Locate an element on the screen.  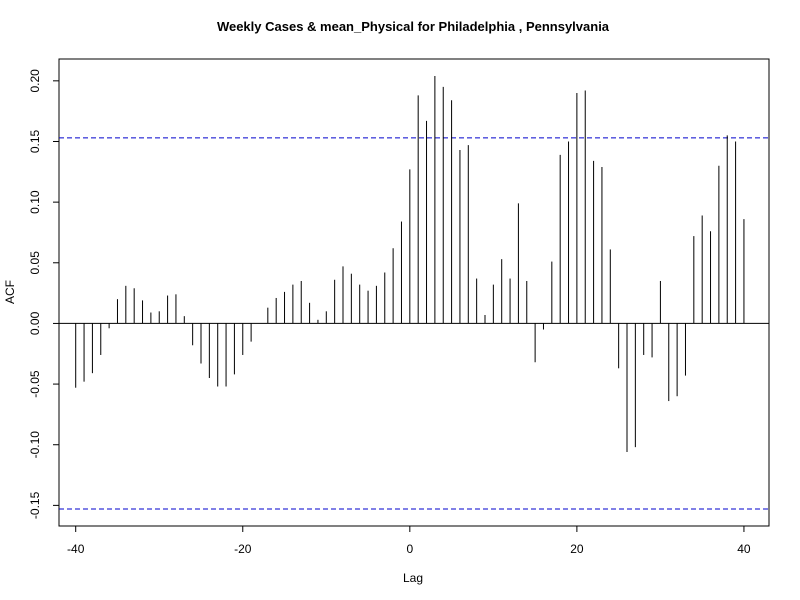
y-tick-label: -0.05 is located at coordinates (35, 384).